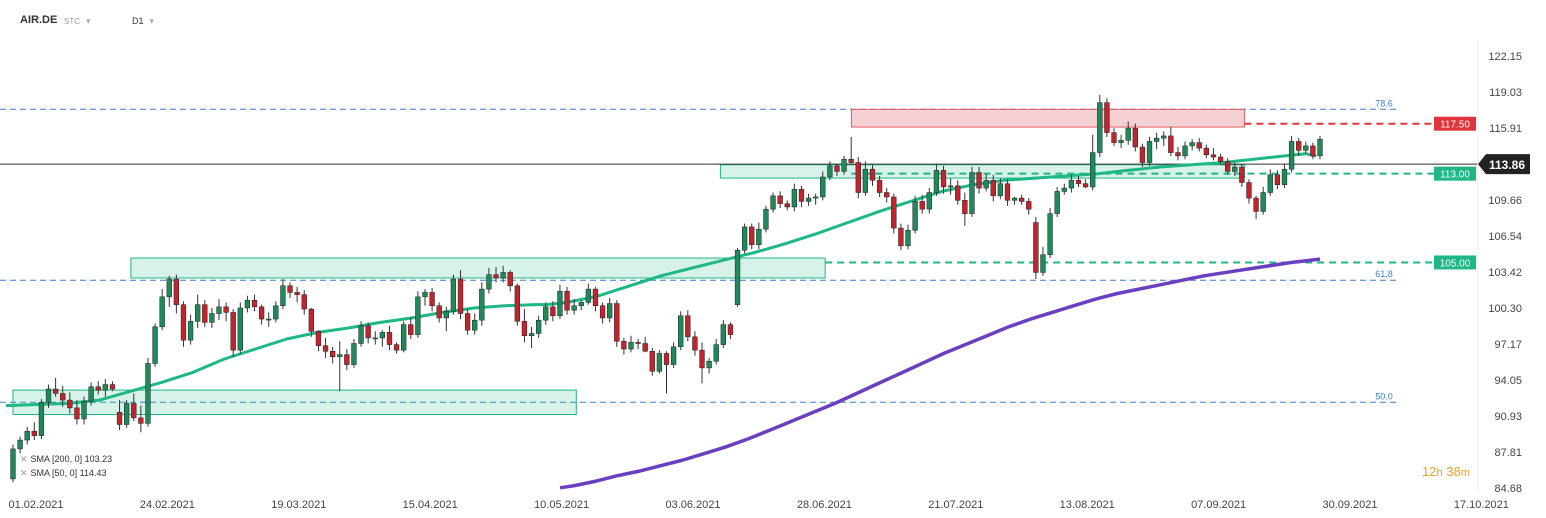 The image size is (1546, 518). Describe the element at coordinates (1505, 201) in the screenshot. I see `y-tick-label: 109.66` at that location.